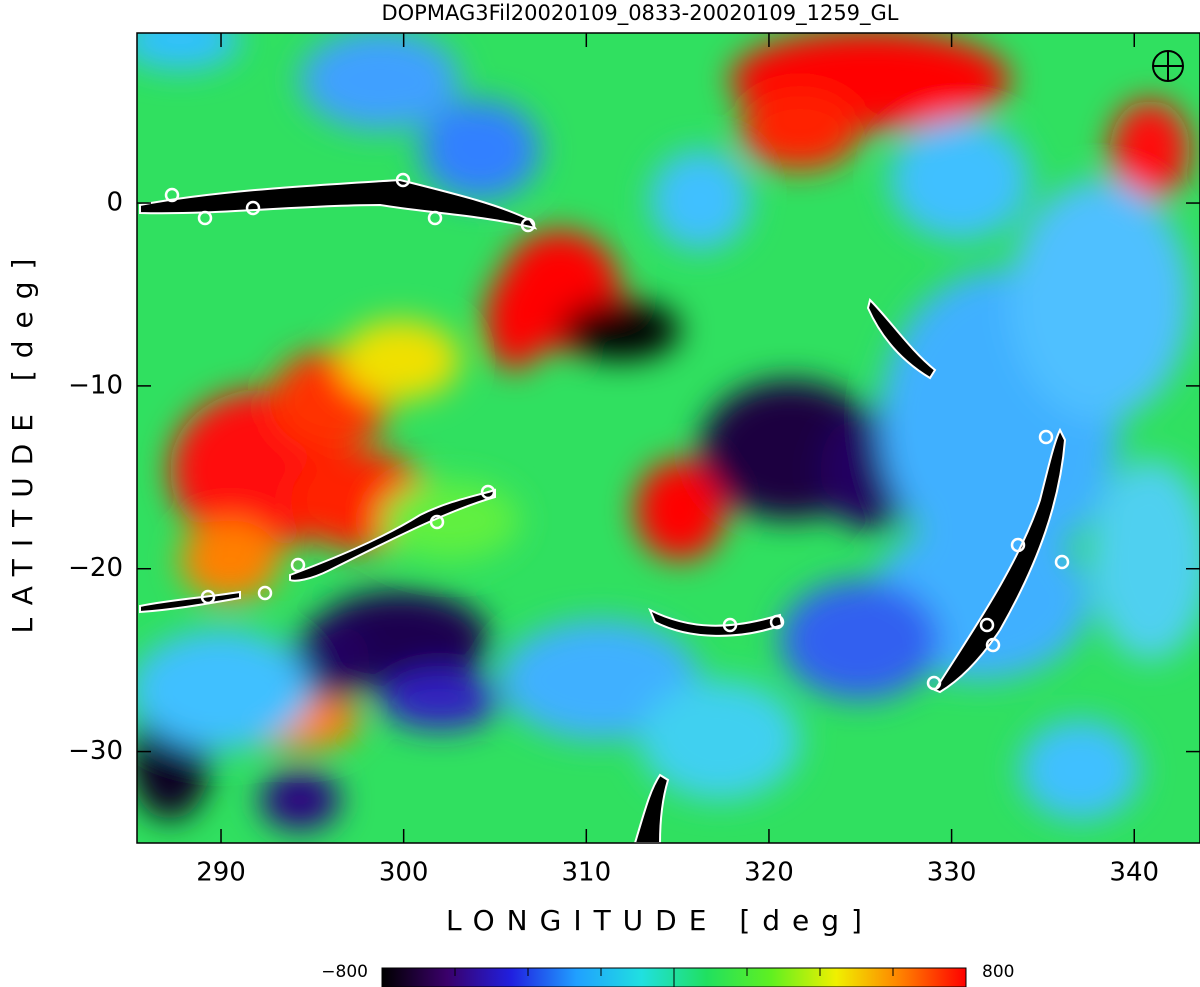 The width and height of the screenshot is (1200, 987). I want to click on x-axis-label: LONGITUDE [deg], so click(660, 920).